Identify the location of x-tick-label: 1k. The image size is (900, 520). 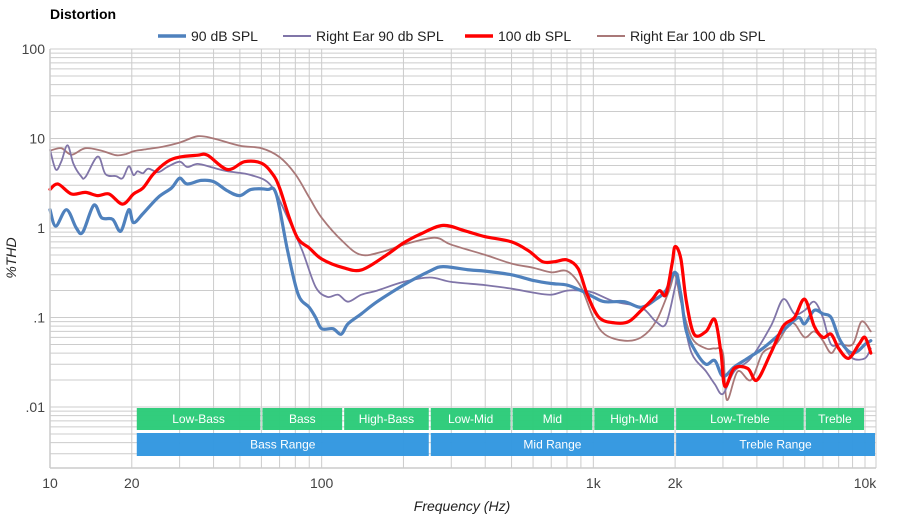
(594, 483).